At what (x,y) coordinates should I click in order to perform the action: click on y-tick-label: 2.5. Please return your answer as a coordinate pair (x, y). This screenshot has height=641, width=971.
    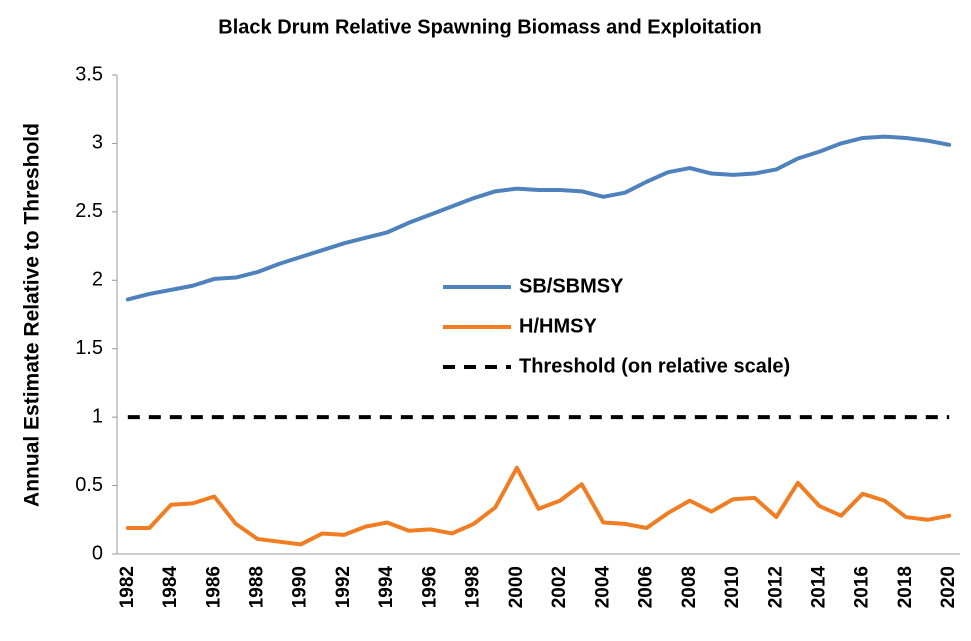
    Looking at the image, I should click on (89, 211).